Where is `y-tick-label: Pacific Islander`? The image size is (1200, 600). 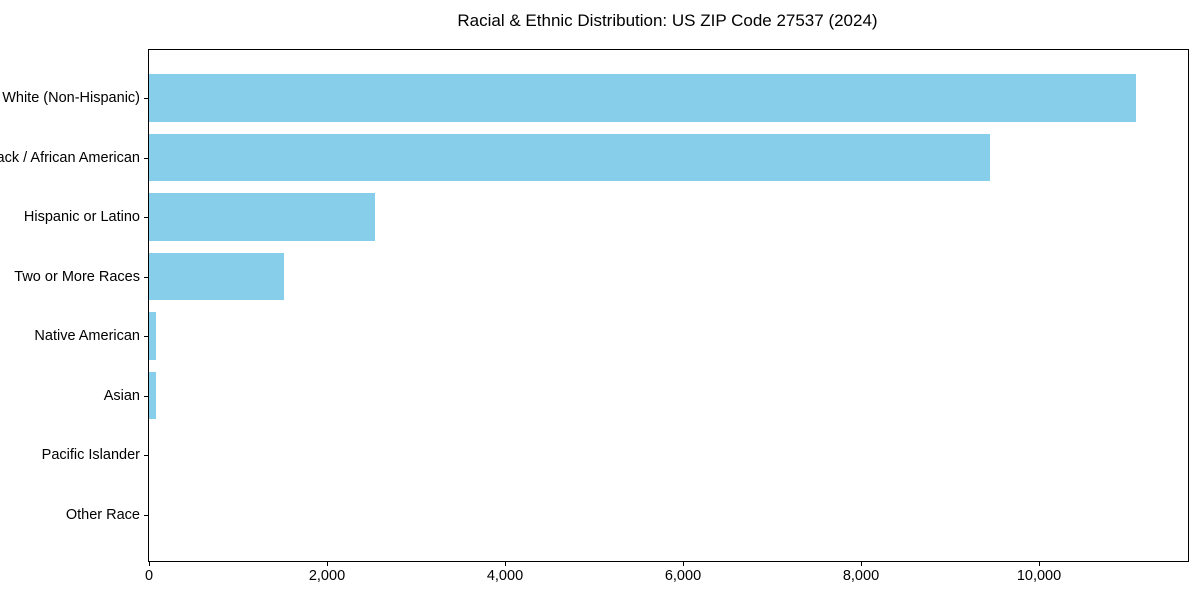 y-tick-label: Pacific Islander is located at coordinates (90, 455).